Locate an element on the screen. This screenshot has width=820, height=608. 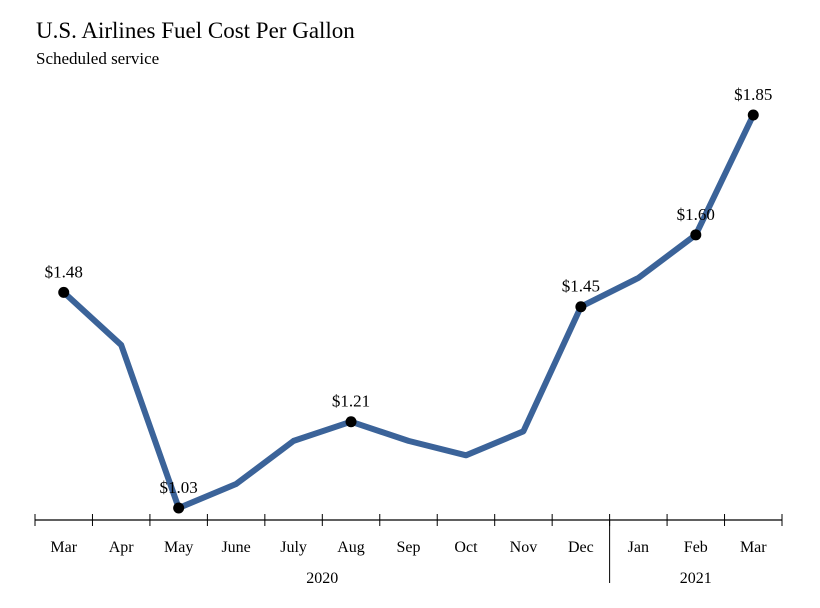
chart-title: U.S. Airlines Fuel Cost Per Gallon is located at coordinates (195, 30).